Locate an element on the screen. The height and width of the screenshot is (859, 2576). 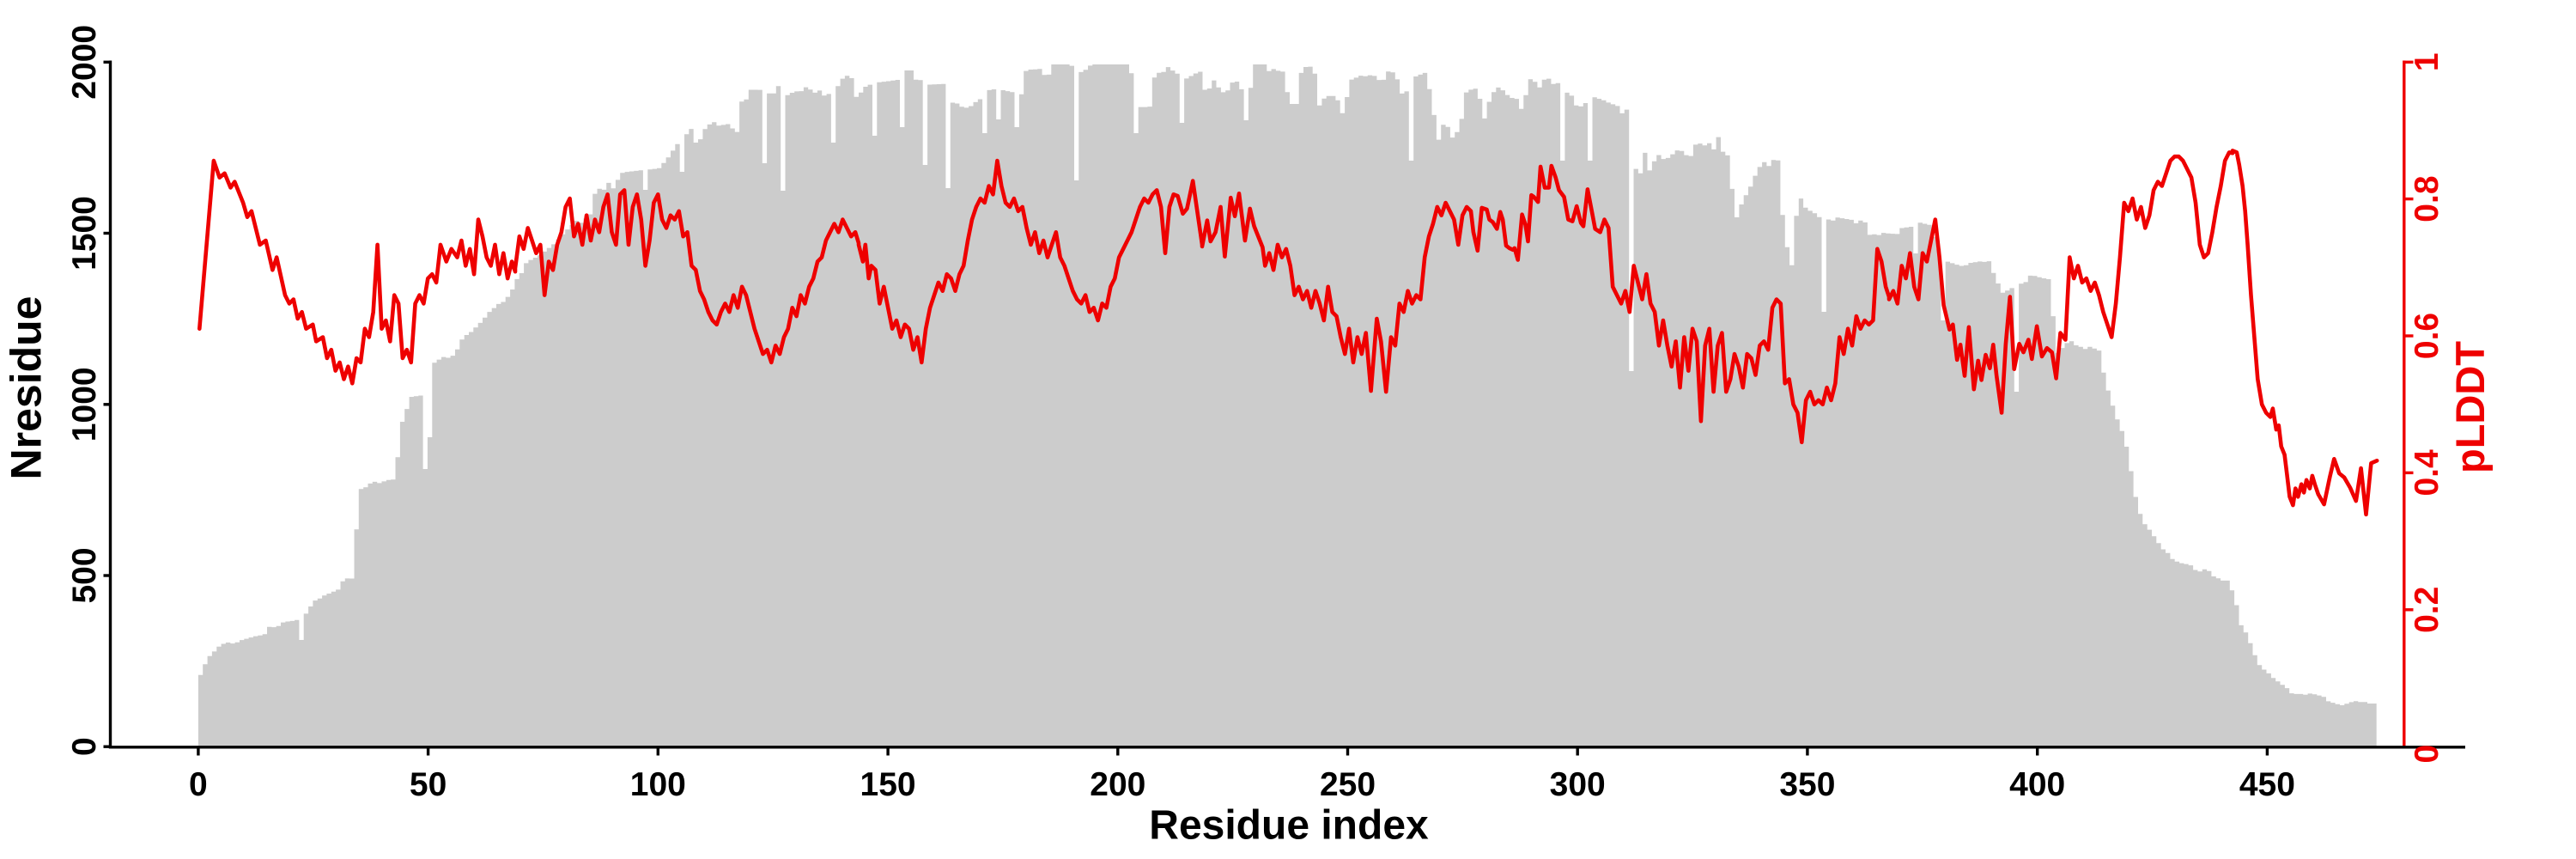
svg-text: 2000 is located at coordinates (85, 63).